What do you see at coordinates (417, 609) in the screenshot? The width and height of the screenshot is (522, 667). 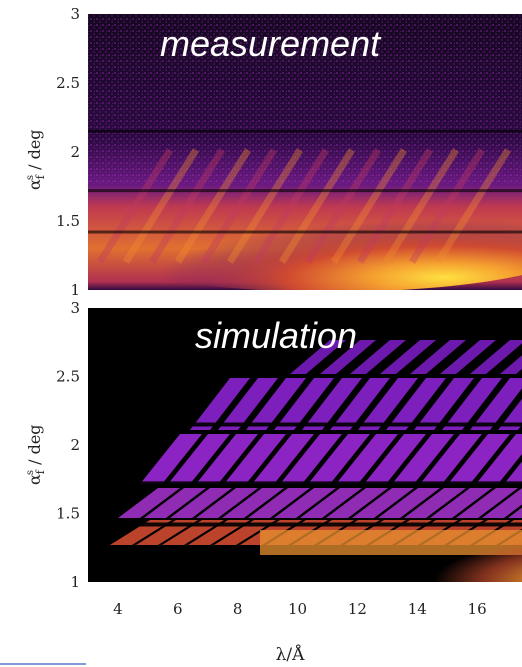 I see `x-tick-label: 14` at bounding box center [417, 609].